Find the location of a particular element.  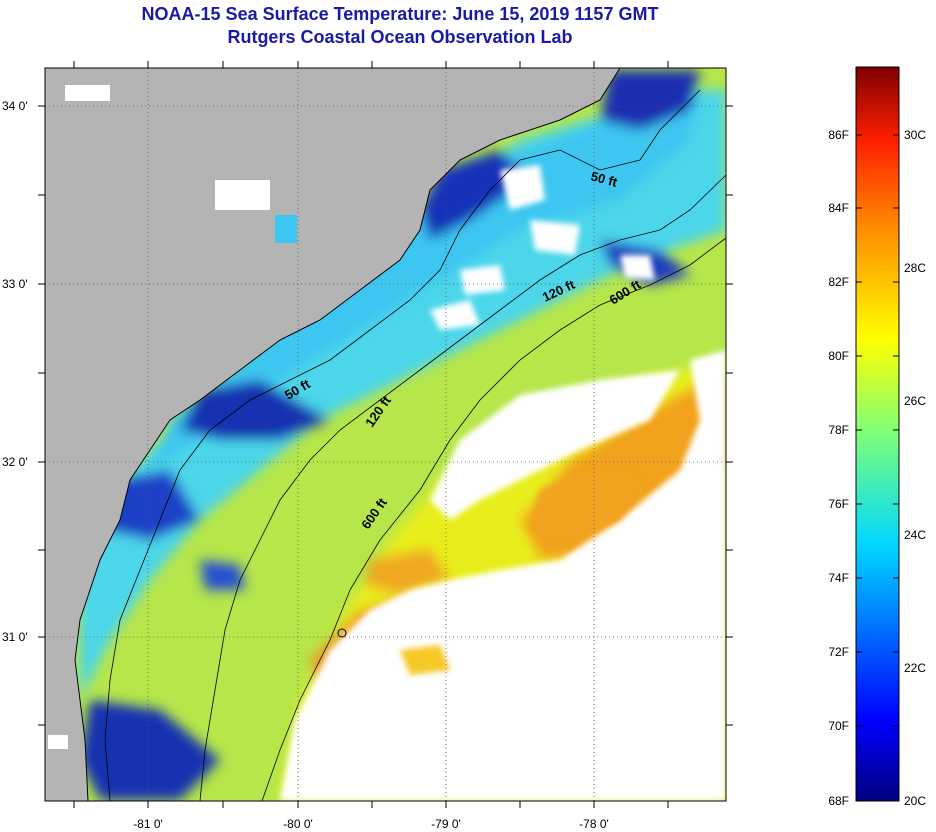

lat-label-33: 33 0' is located at coordinates (15, 284).